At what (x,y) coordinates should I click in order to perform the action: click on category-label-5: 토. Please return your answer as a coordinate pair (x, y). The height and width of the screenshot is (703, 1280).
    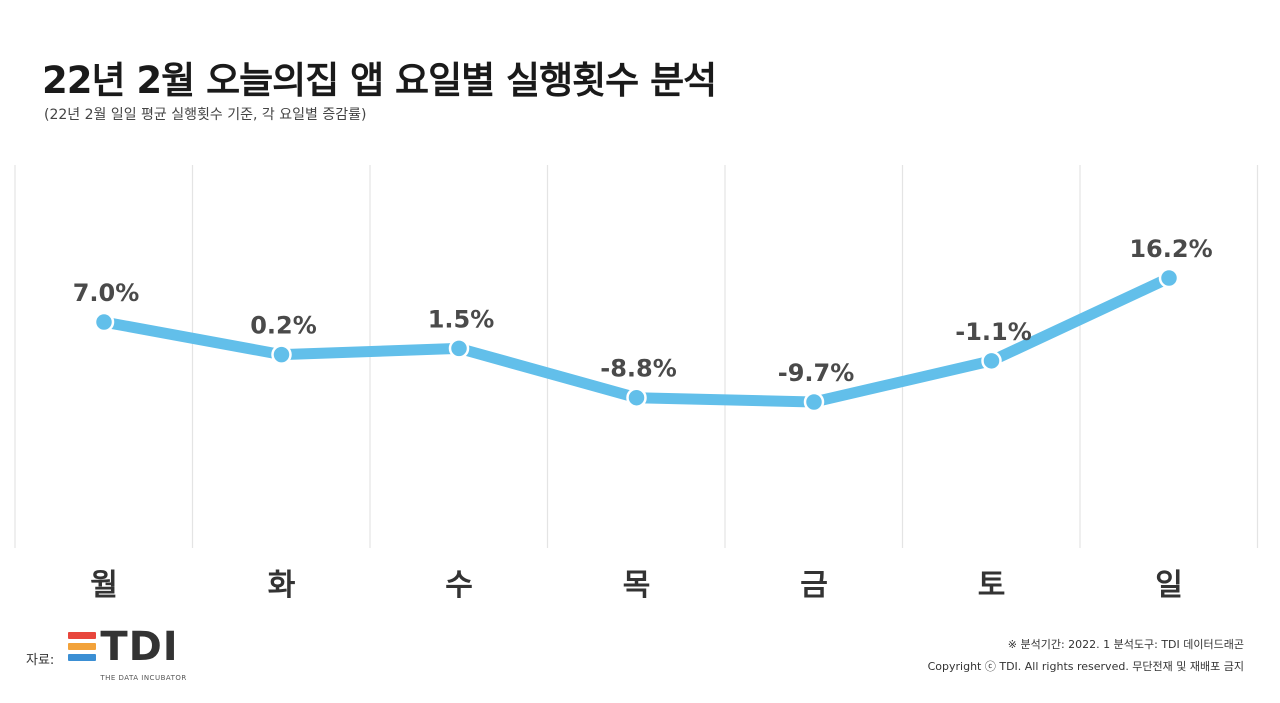
    Looking at the image, I should click on (992, 585).